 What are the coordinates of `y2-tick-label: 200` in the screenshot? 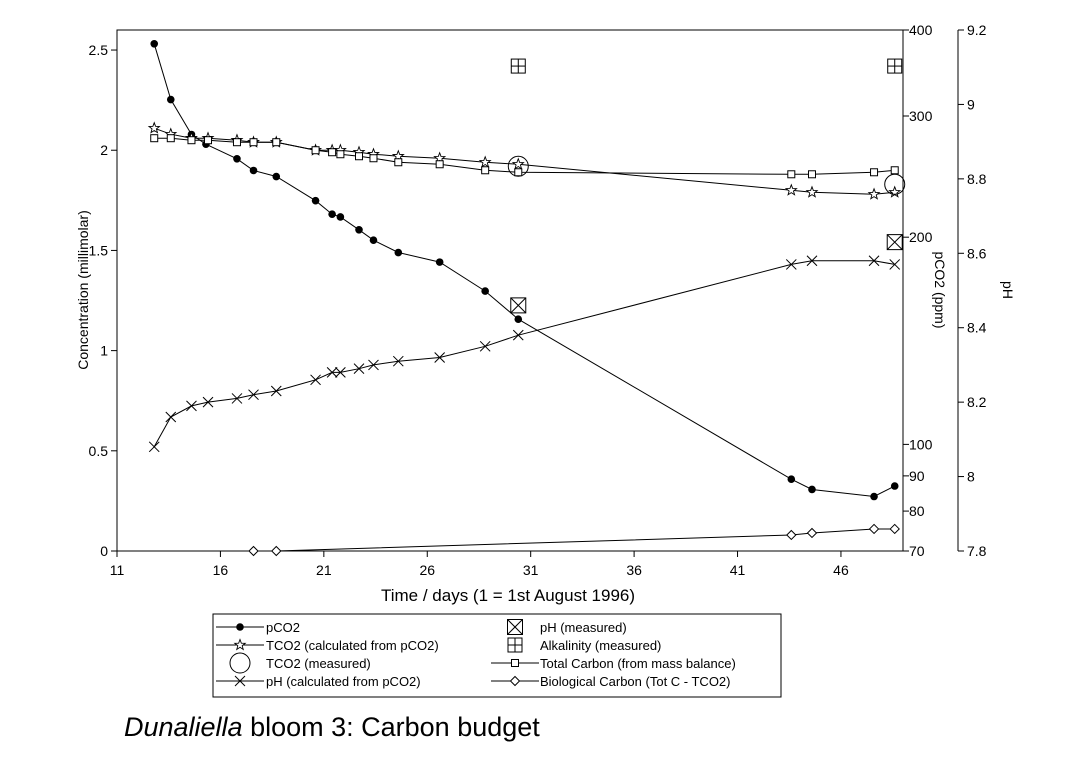 It's located at (921, 237).